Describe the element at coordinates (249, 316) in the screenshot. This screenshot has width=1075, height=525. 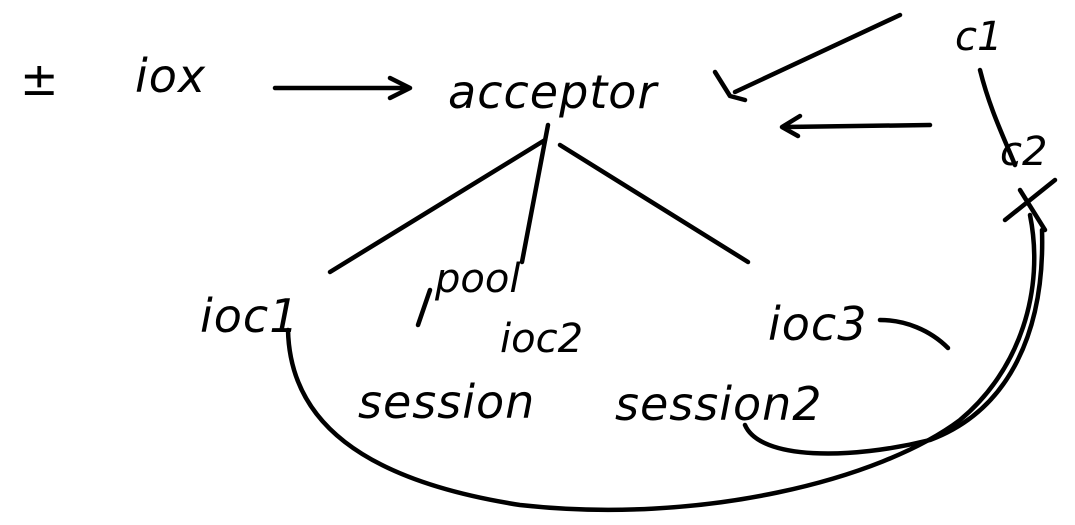
I see `ioc1-label: ioc1` at that location.